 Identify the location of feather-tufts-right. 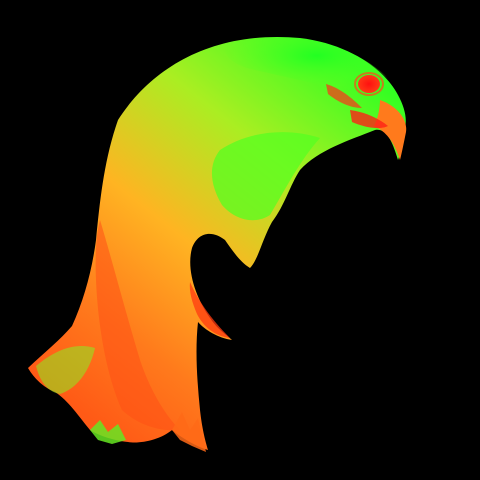
(189, 432).